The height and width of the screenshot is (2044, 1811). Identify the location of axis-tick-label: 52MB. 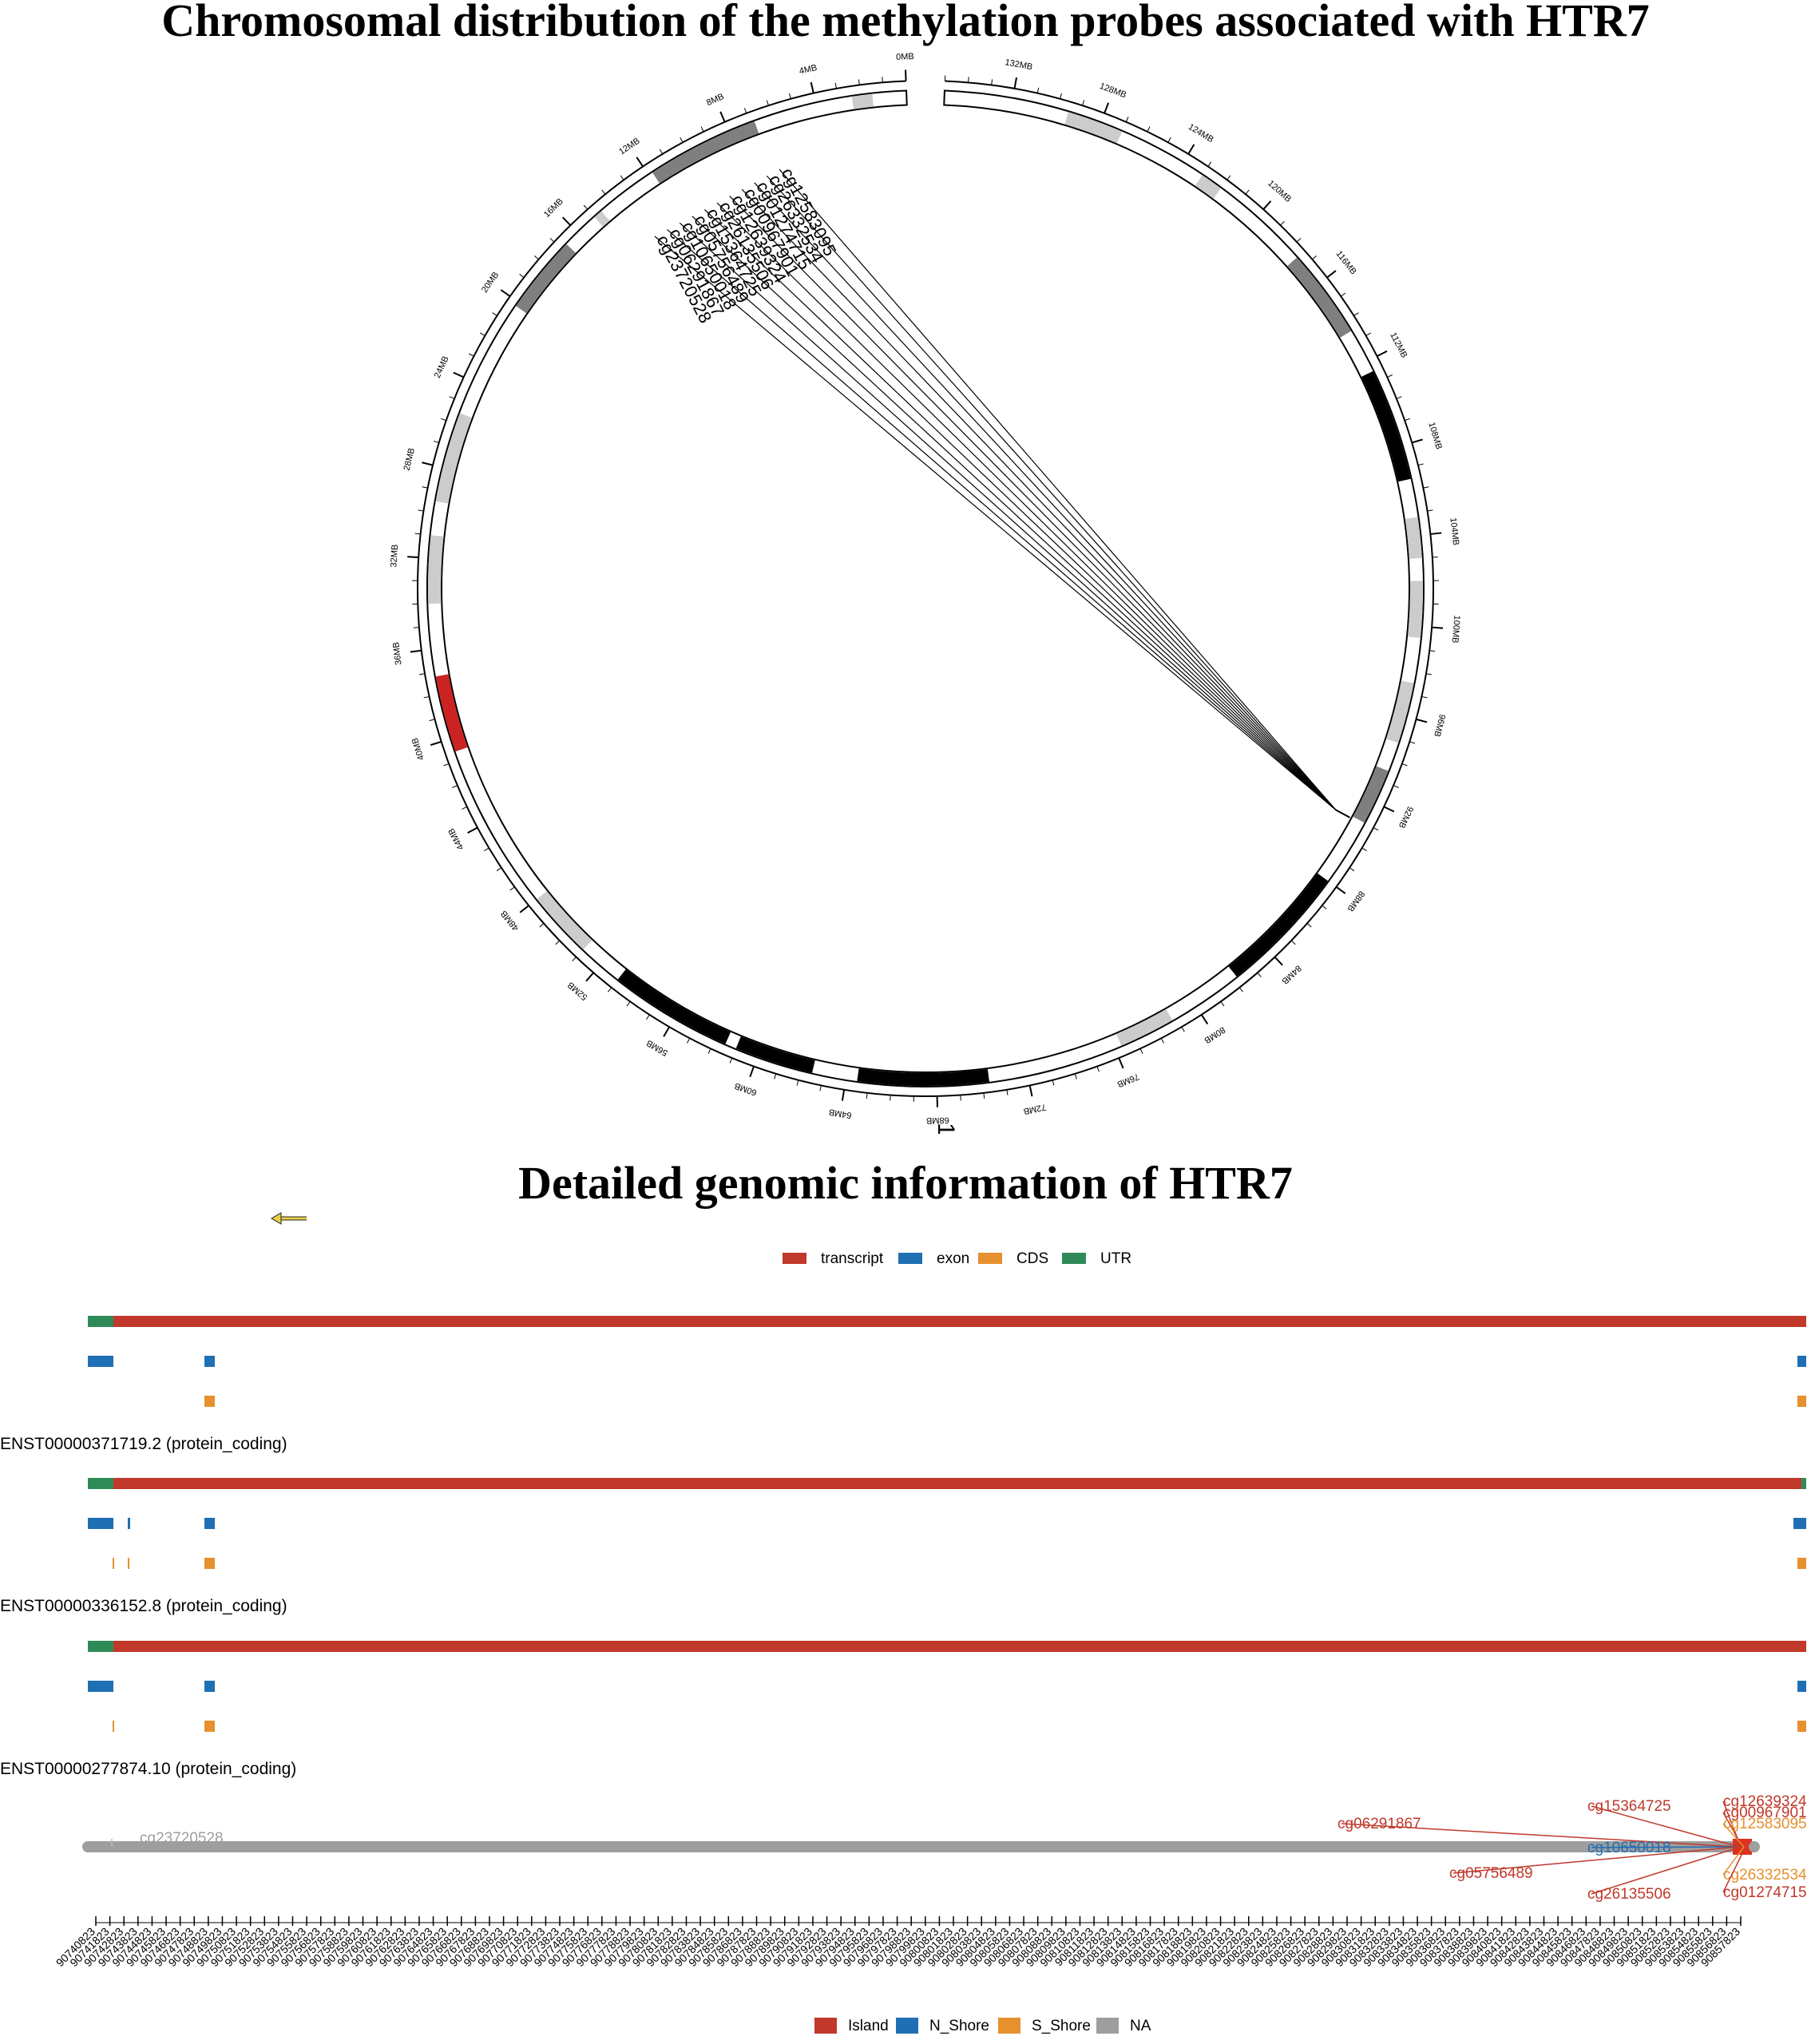
(578, 991).